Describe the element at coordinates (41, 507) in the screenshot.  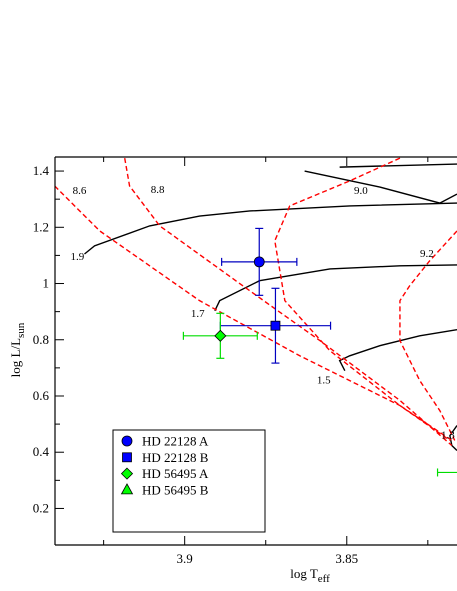
I see `y-tick-label: 0.2` at that location.